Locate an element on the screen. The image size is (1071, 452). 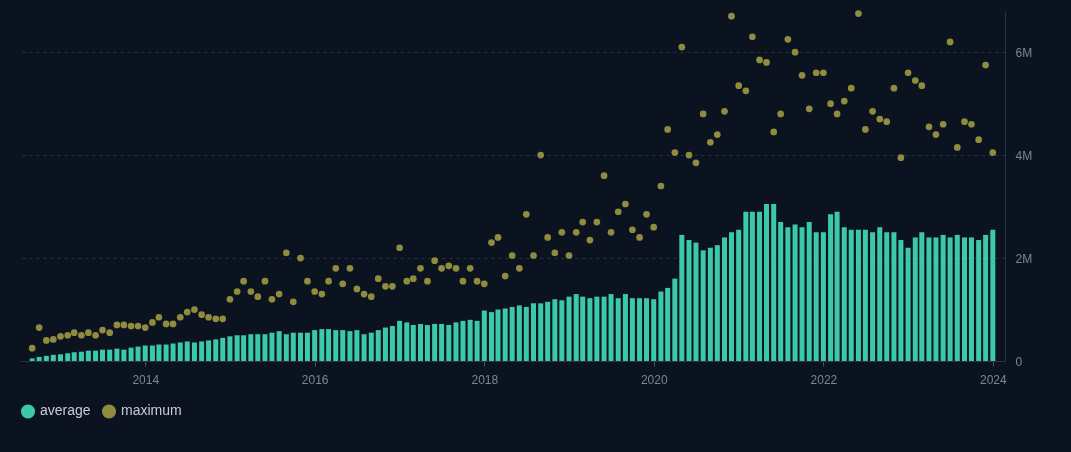
y-tick-label: 6M is located at coordinates (1024, 52).